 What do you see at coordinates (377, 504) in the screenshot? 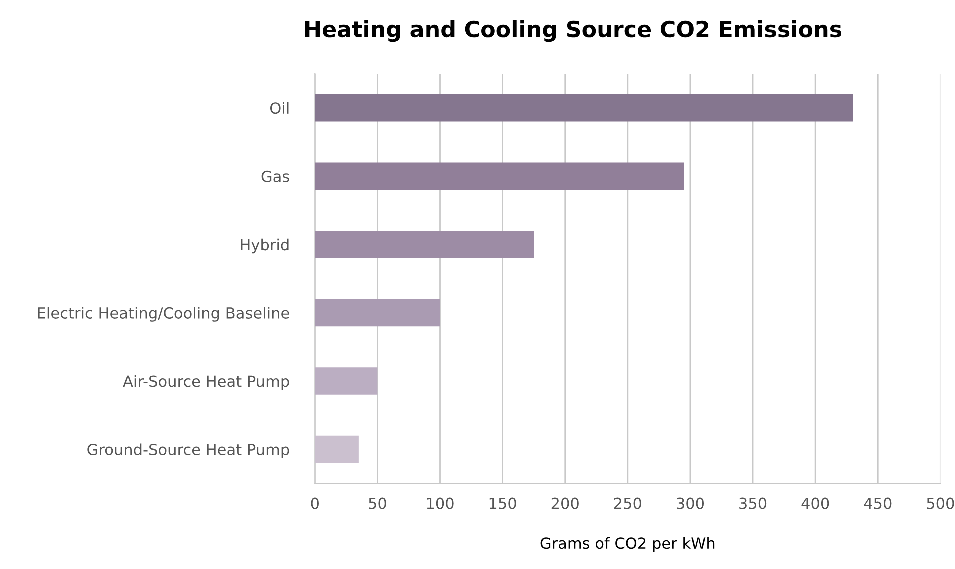
I see `x-tick-label: 50` at bounding box center [377, 504].